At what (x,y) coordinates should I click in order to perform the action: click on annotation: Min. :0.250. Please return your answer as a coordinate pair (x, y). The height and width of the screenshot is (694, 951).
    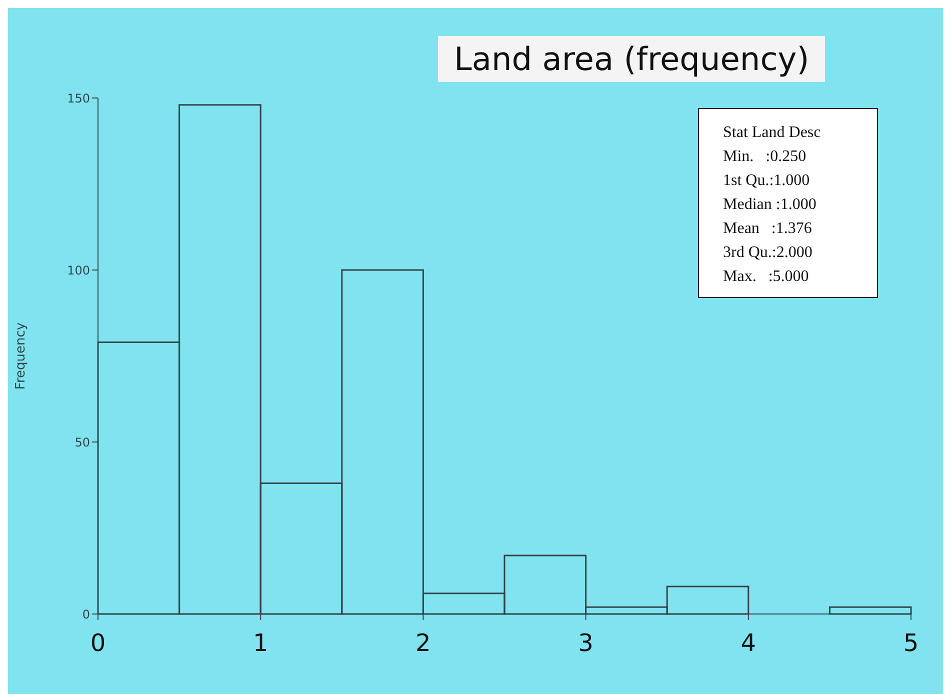
    Looking at the image, I should click on (765, 157).